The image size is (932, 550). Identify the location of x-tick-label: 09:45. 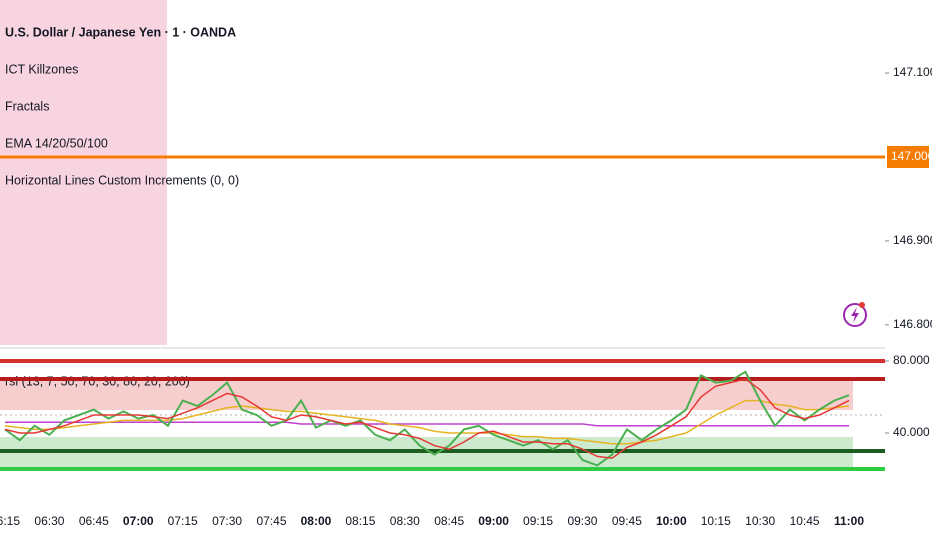
(627, 521).